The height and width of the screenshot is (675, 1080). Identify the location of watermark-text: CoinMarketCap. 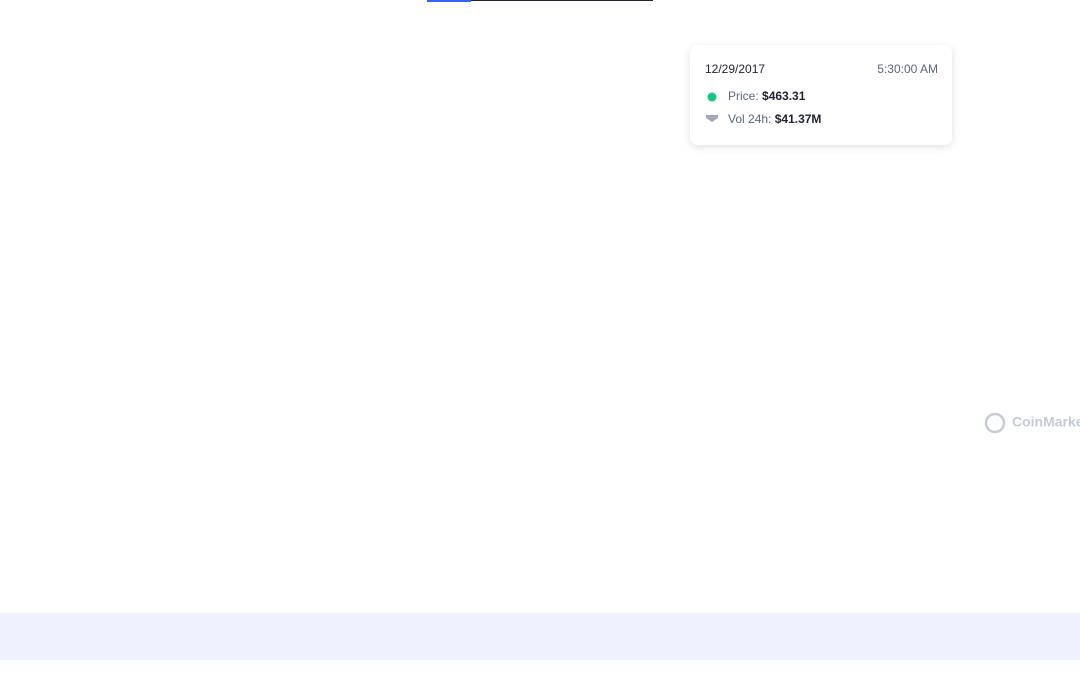
(1046, 422).